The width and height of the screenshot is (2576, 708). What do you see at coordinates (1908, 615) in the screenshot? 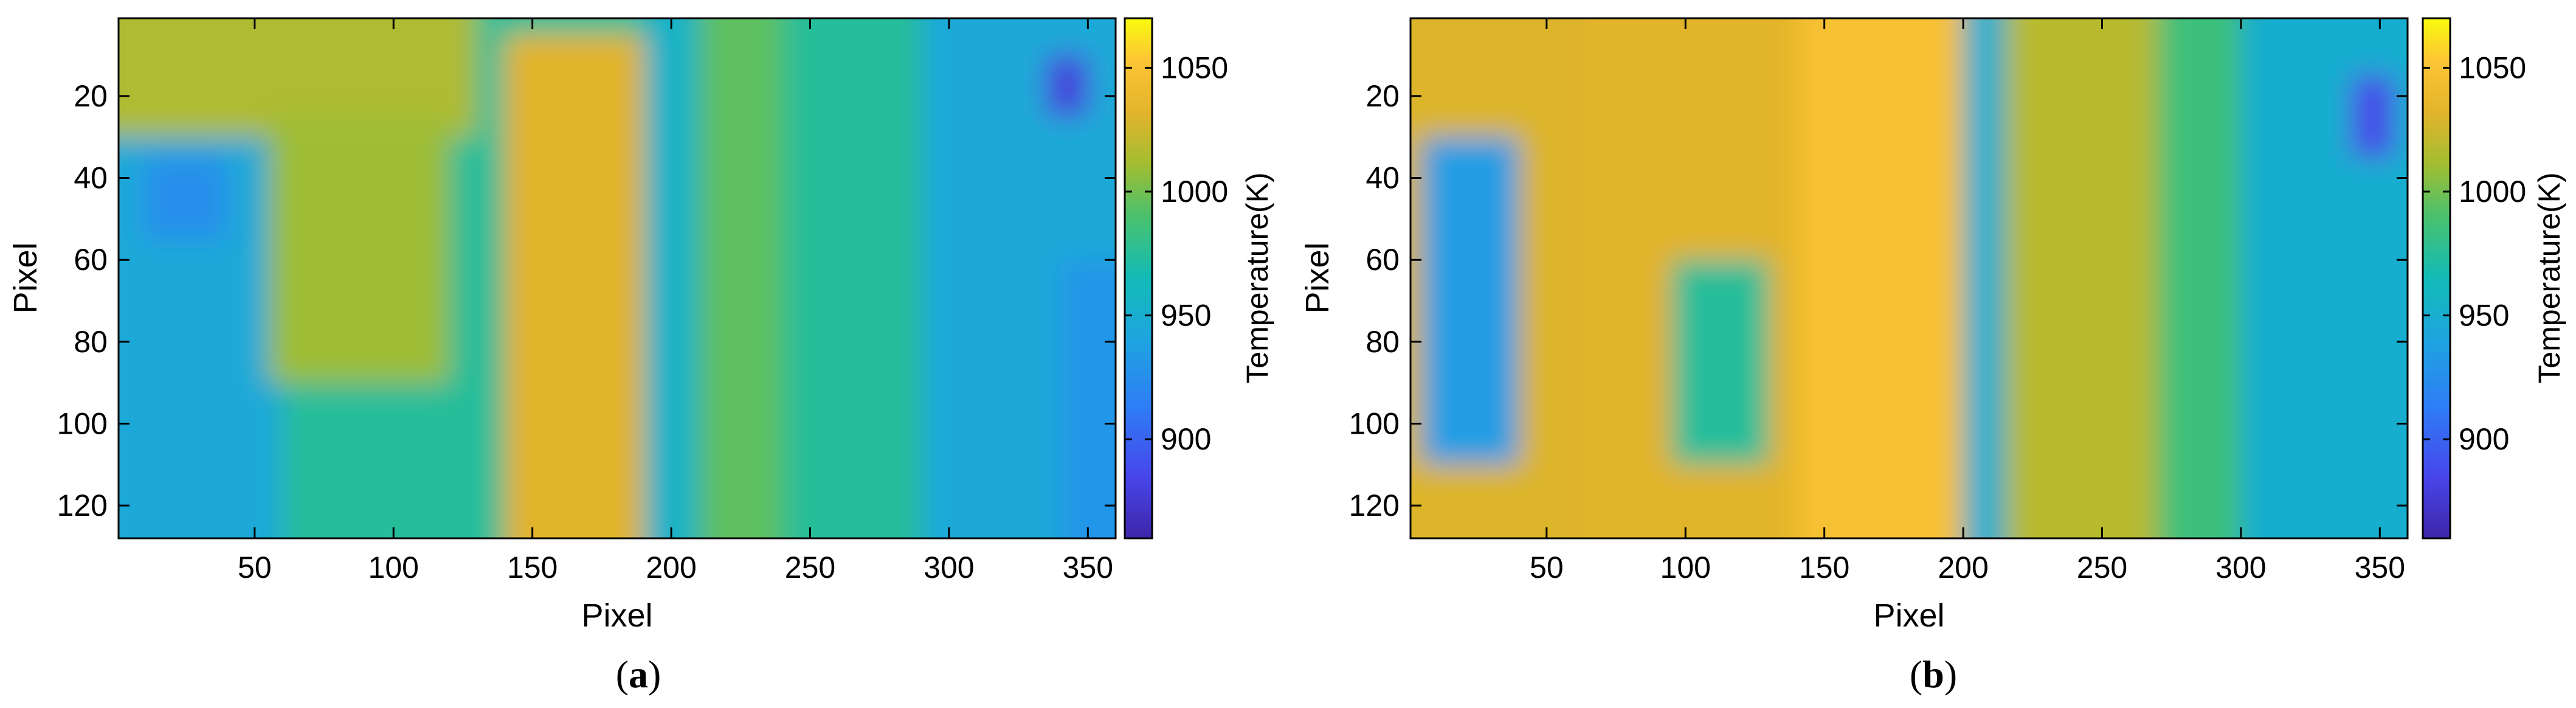
I see `x-axis-label-b: Pixel` at bounding box center [1908, 615].